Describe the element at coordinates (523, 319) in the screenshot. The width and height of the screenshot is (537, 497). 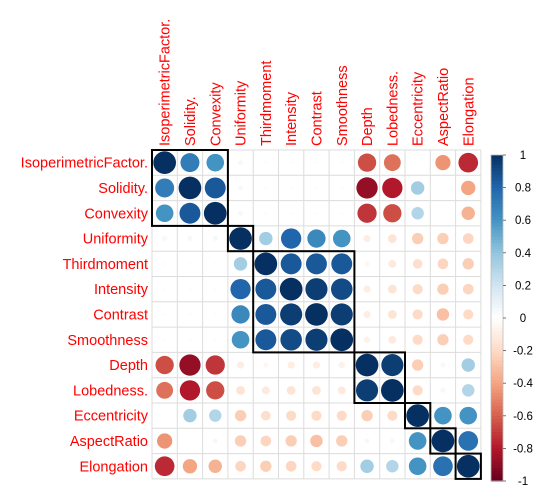
I see `colorbar-tick-label: 0` at that location.